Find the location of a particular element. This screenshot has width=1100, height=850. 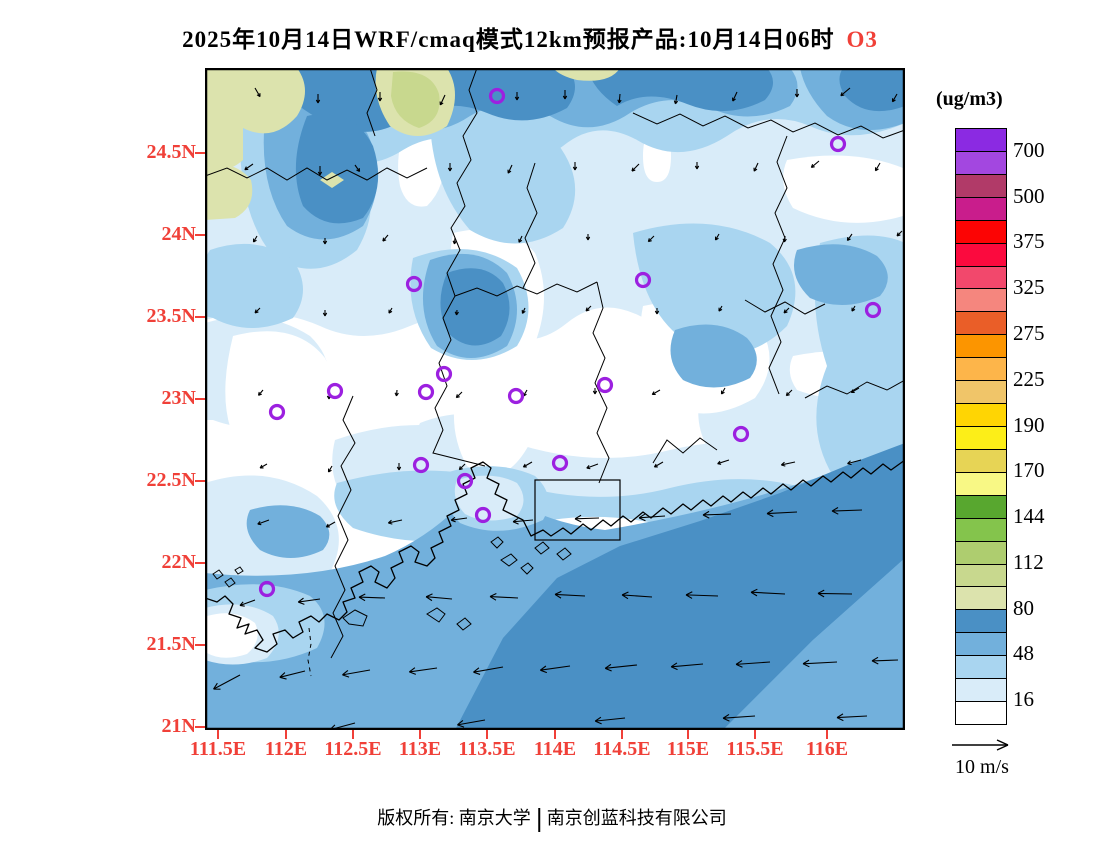

colorbar-value-label: 275 is located at coordinates (1029, 332).